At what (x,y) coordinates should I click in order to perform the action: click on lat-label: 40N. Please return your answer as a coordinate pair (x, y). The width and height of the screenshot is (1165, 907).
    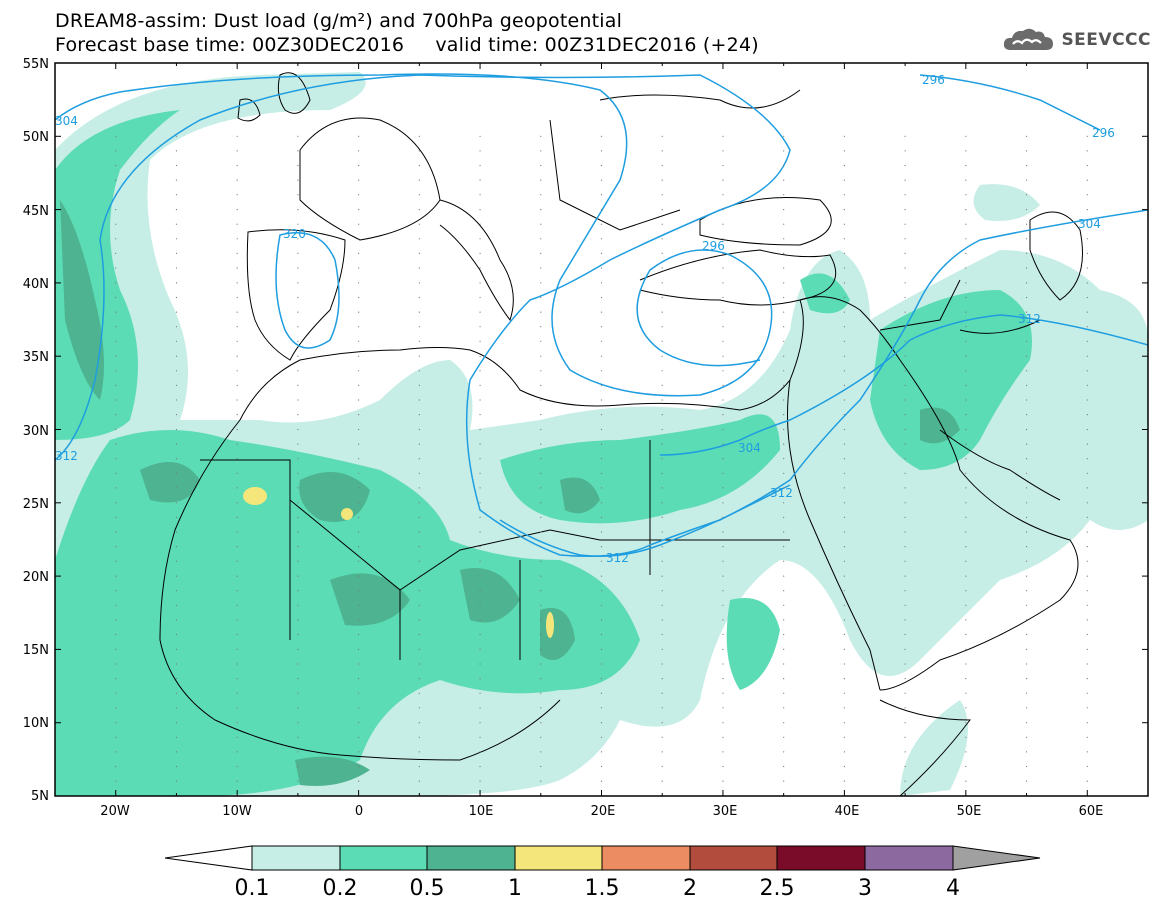
    Looking at the image, I should click on (36, 284).